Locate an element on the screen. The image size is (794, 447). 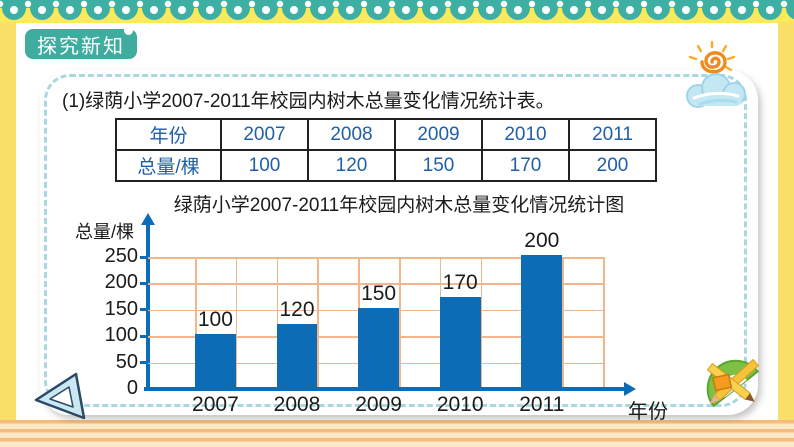
bar-value-label: 100 is located at coordinates (215, 320).